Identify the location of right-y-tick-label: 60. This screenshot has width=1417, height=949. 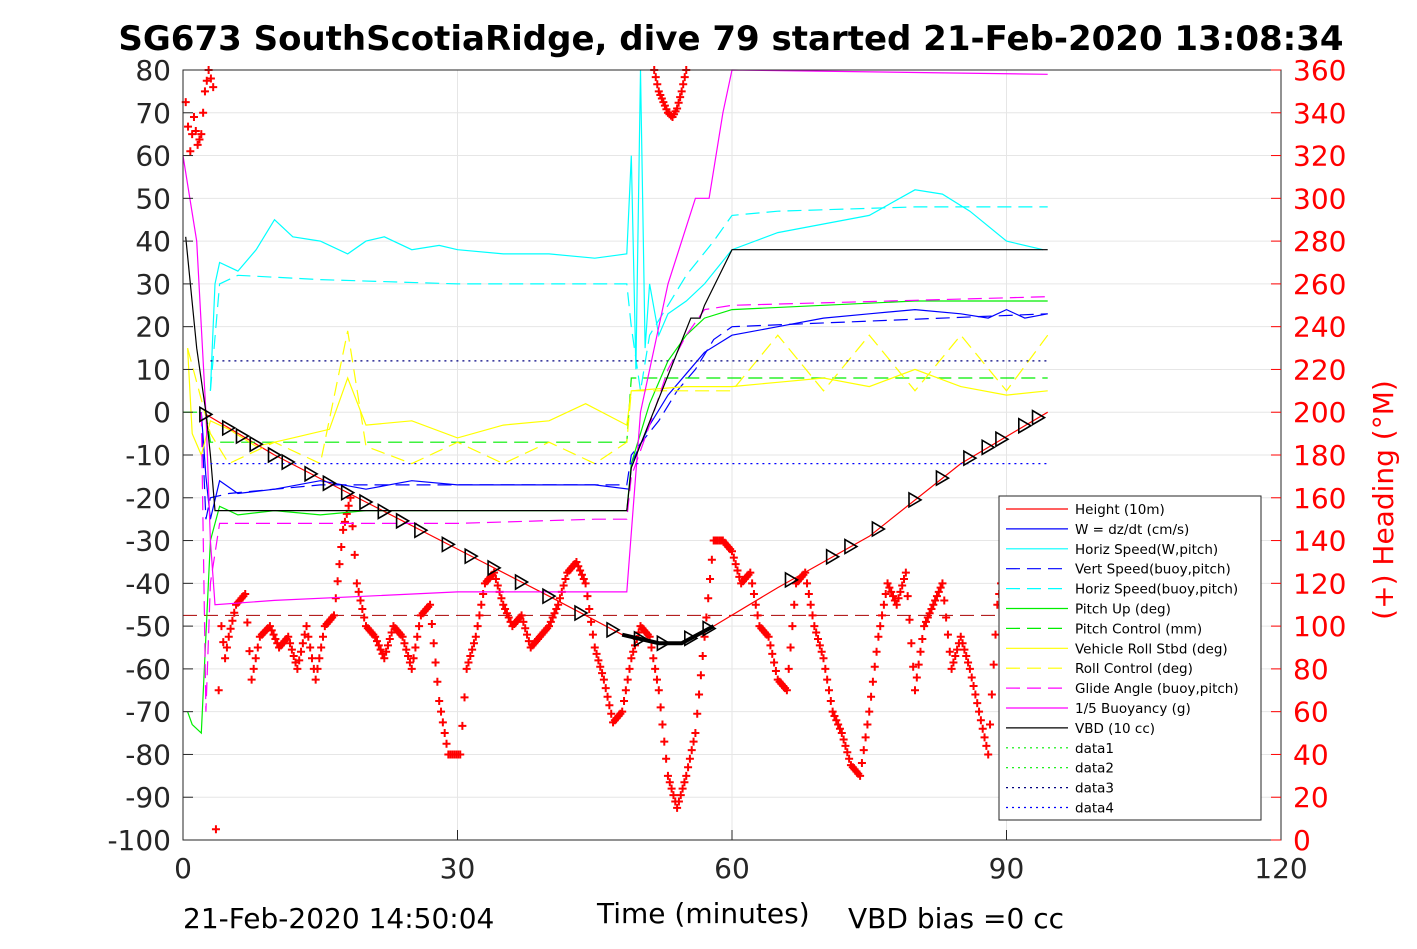
(1311, 712).